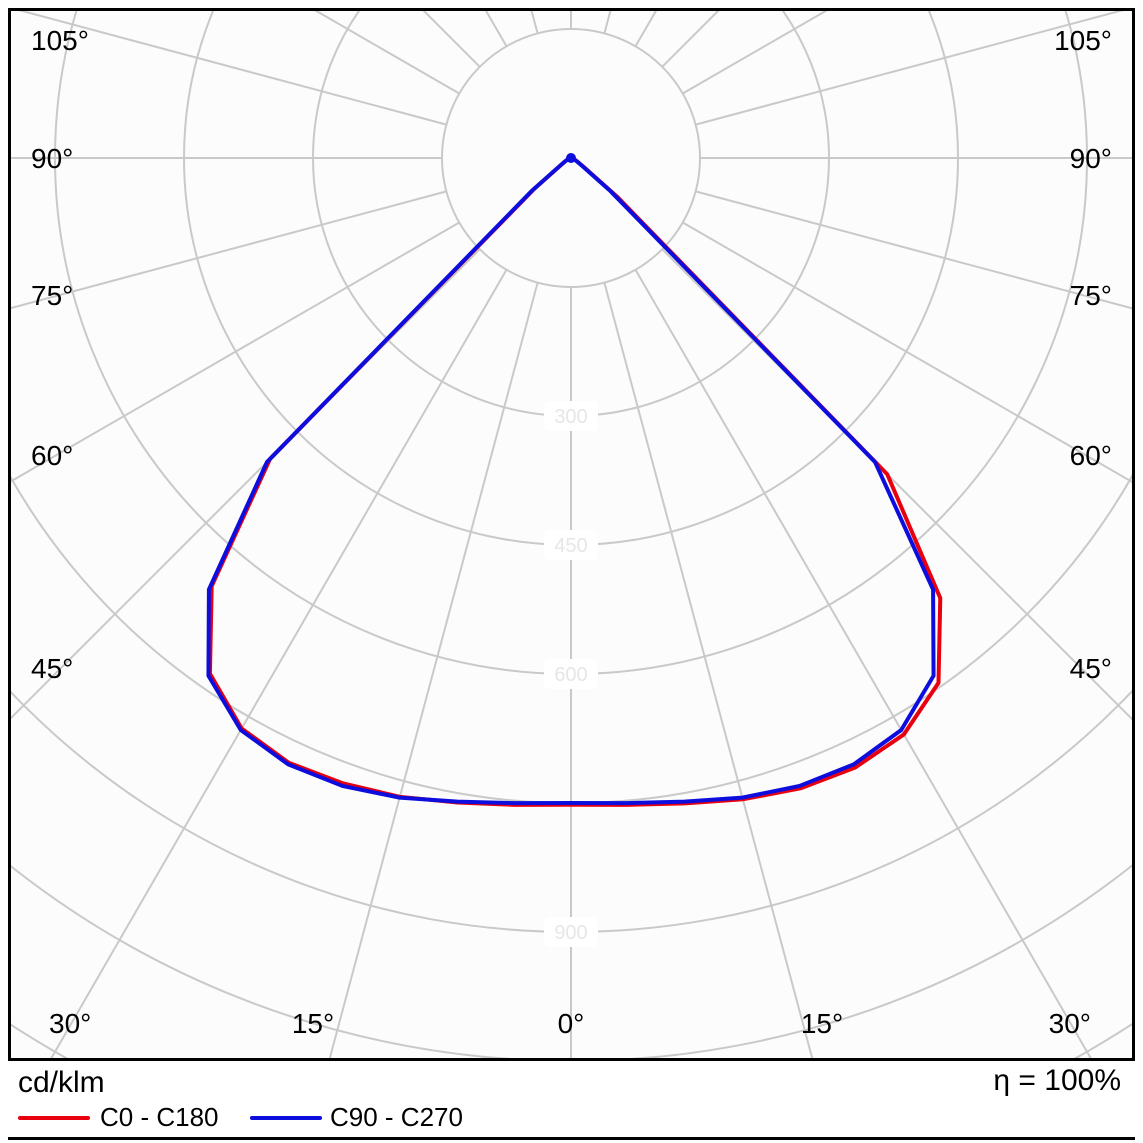 This screenshot has width=1143, height=1143. What do you see at coordinates (571, 1118) in the screenshot?
I see `legend: C0 - C180 C90 - C270` at bounding box center [571, 1118].